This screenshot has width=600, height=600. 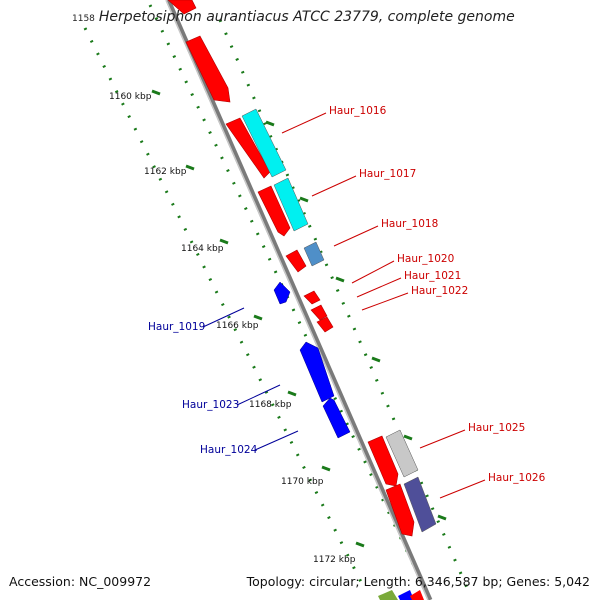 What do you see at coordinates (334, 560) in the screenshot?
I see `tick-label: 1172 kbp` at bounding box center [334, 560].